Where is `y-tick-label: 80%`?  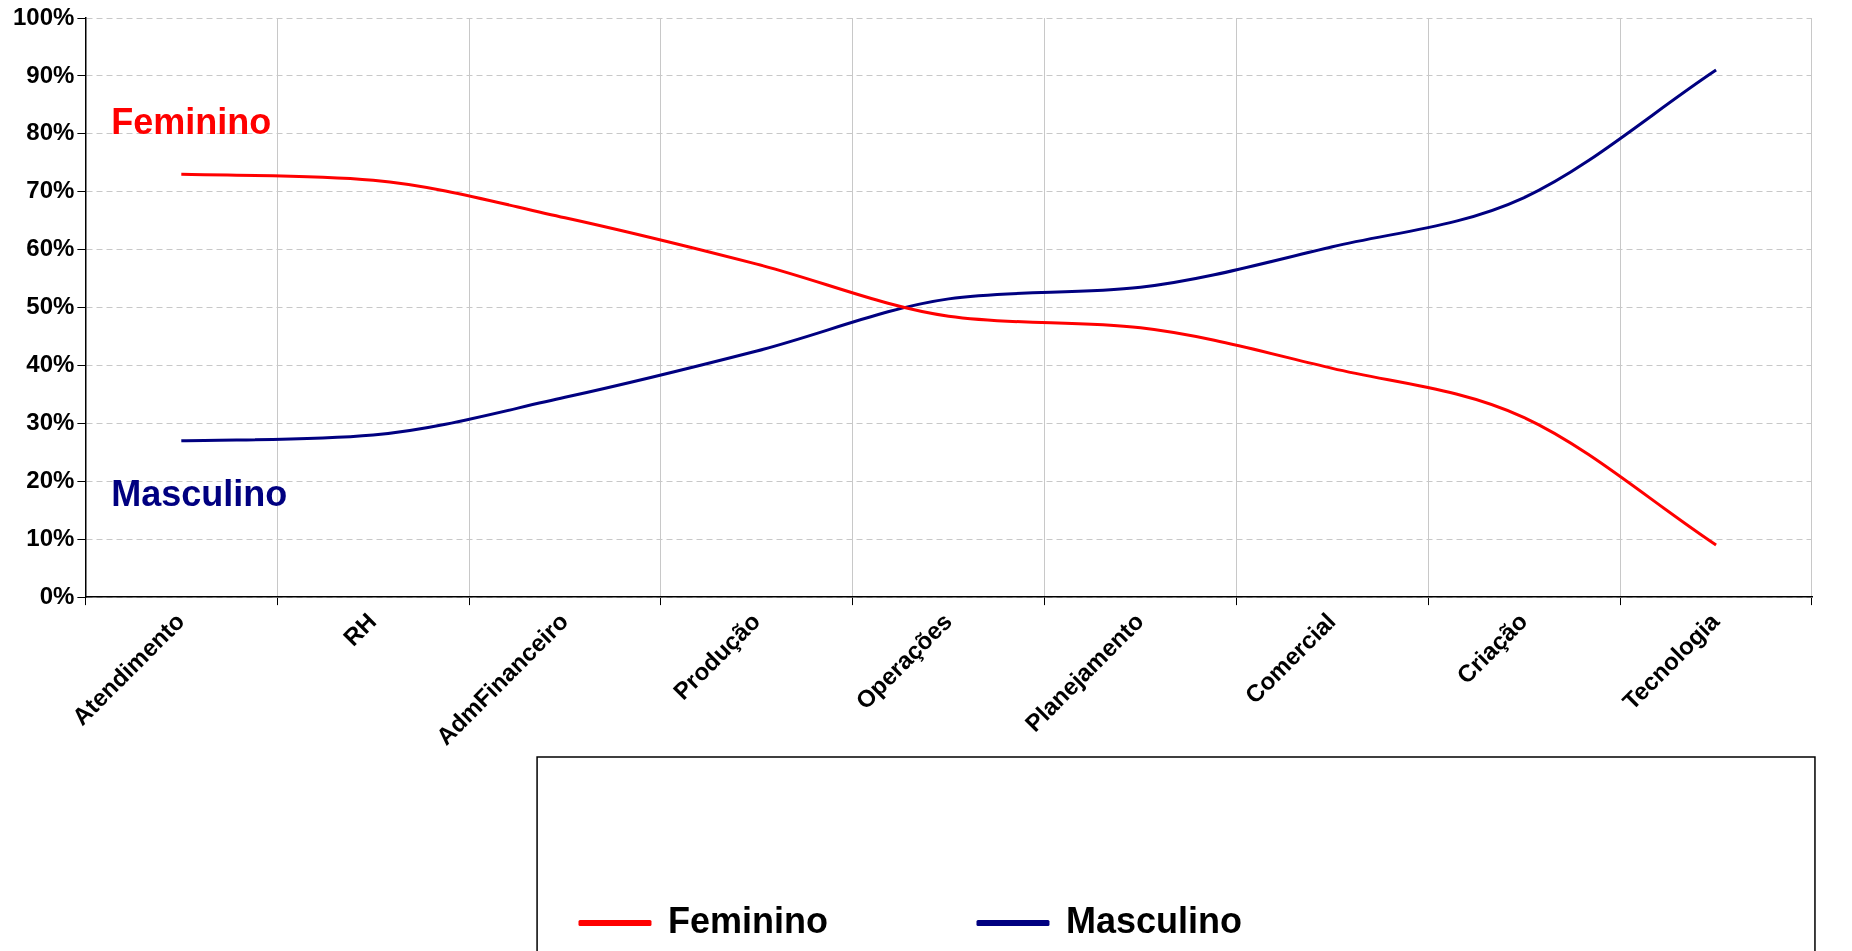
y-tick-label: 80% is located at coordinates (50, 132).